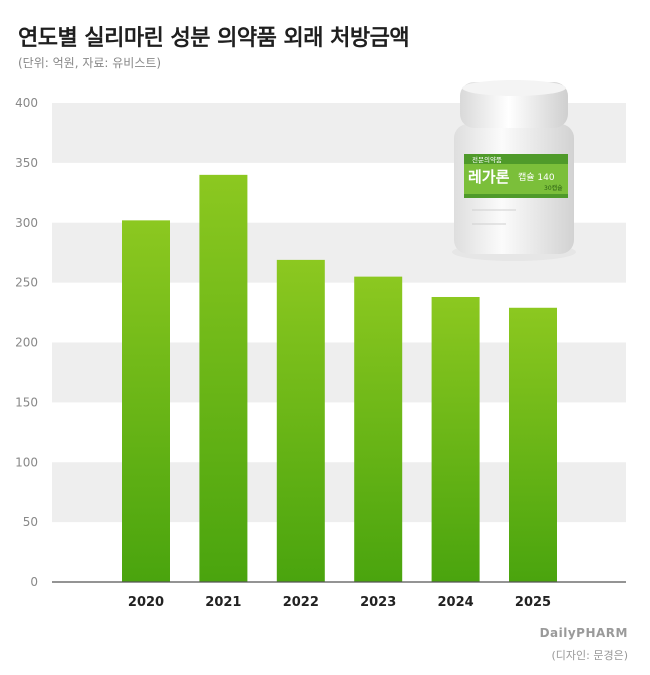 This screenshot has width=650, height=675. I want to click on y-tick-label: 400, so click(26, 103).